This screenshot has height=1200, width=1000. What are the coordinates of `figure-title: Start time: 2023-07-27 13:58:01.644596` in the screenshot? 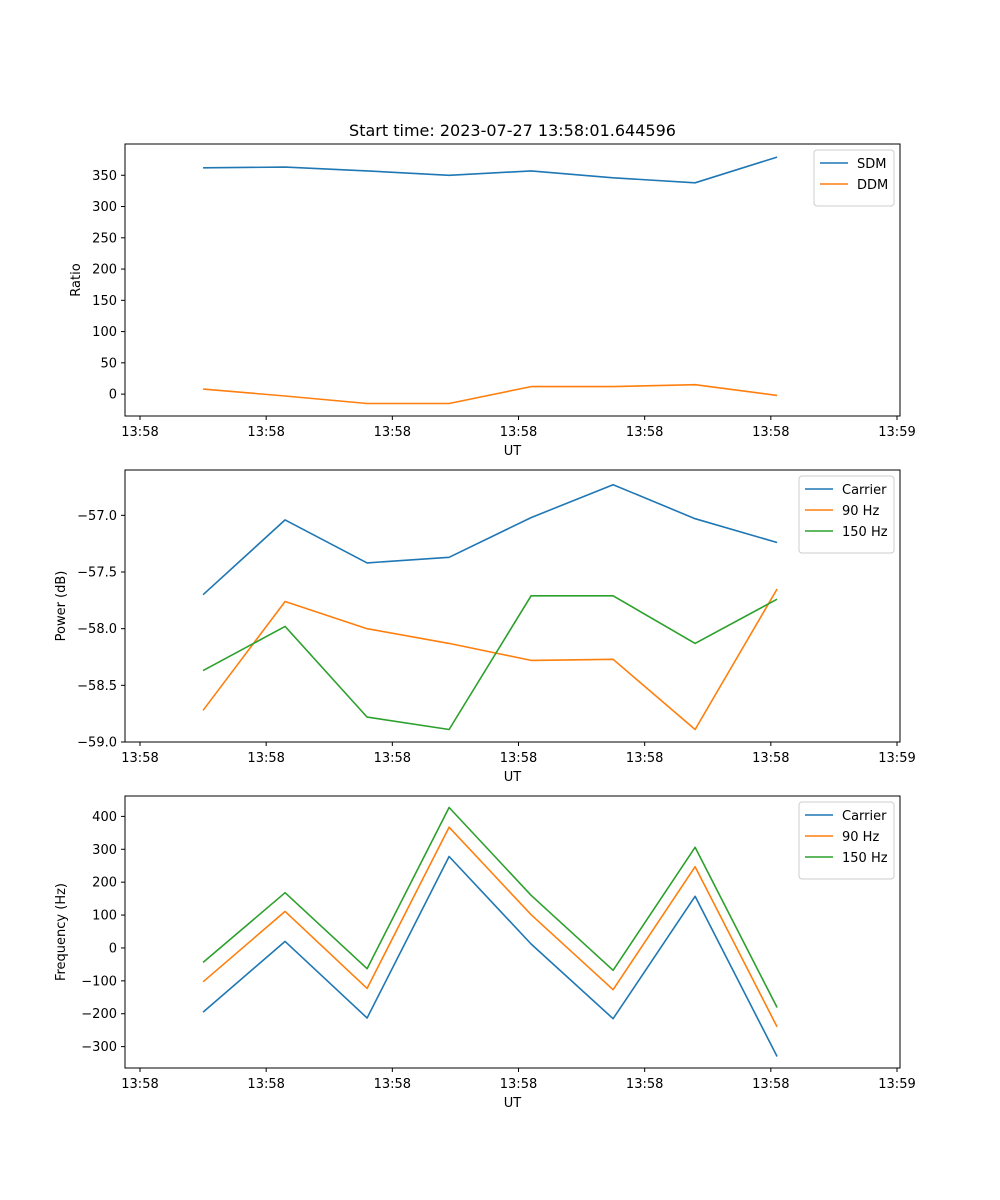 It's located at (512, 130).